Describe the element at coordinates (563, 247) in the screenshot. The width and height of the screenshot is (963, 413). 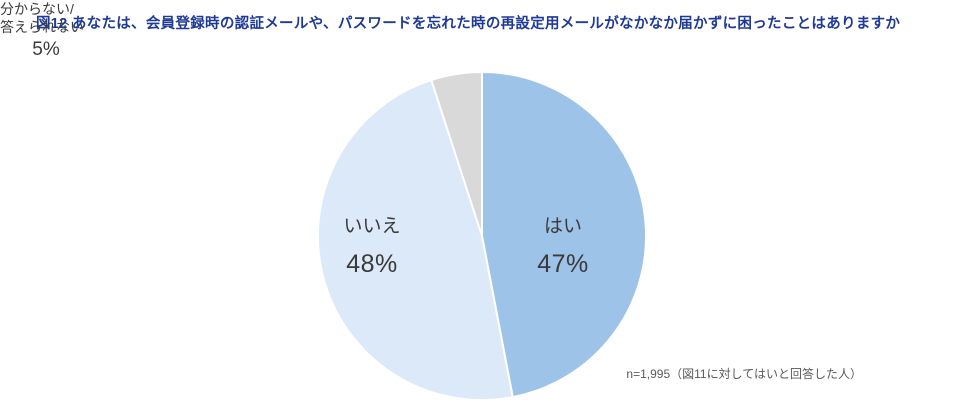
I see `slice-label-yes: はい 47%` at that location.